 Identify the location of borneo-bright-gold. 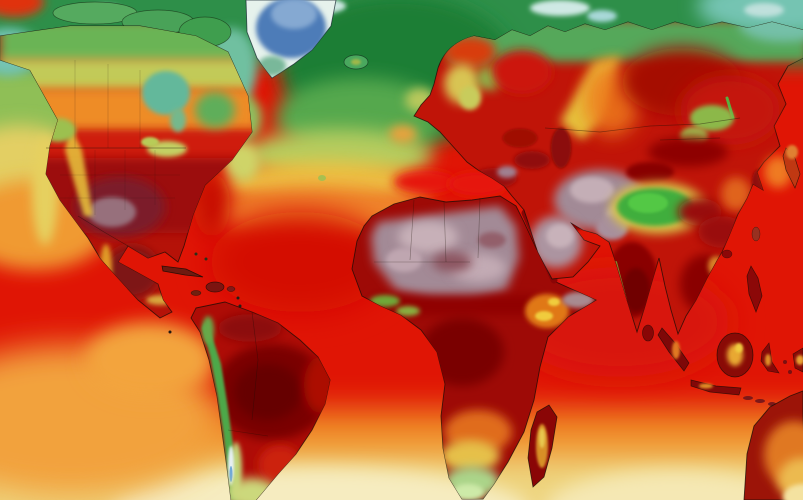
(739, 348).